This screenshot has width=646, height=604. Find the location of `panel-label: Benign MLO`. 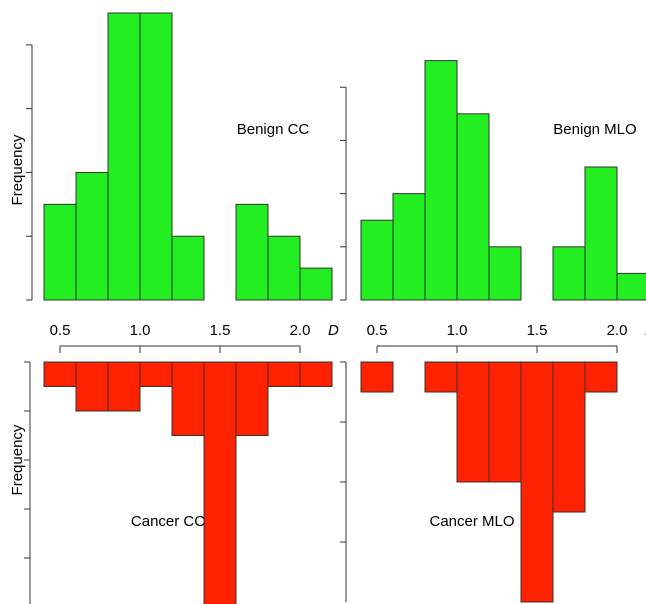

panel-label: Benign MLO is located at coordinates (594, 129).